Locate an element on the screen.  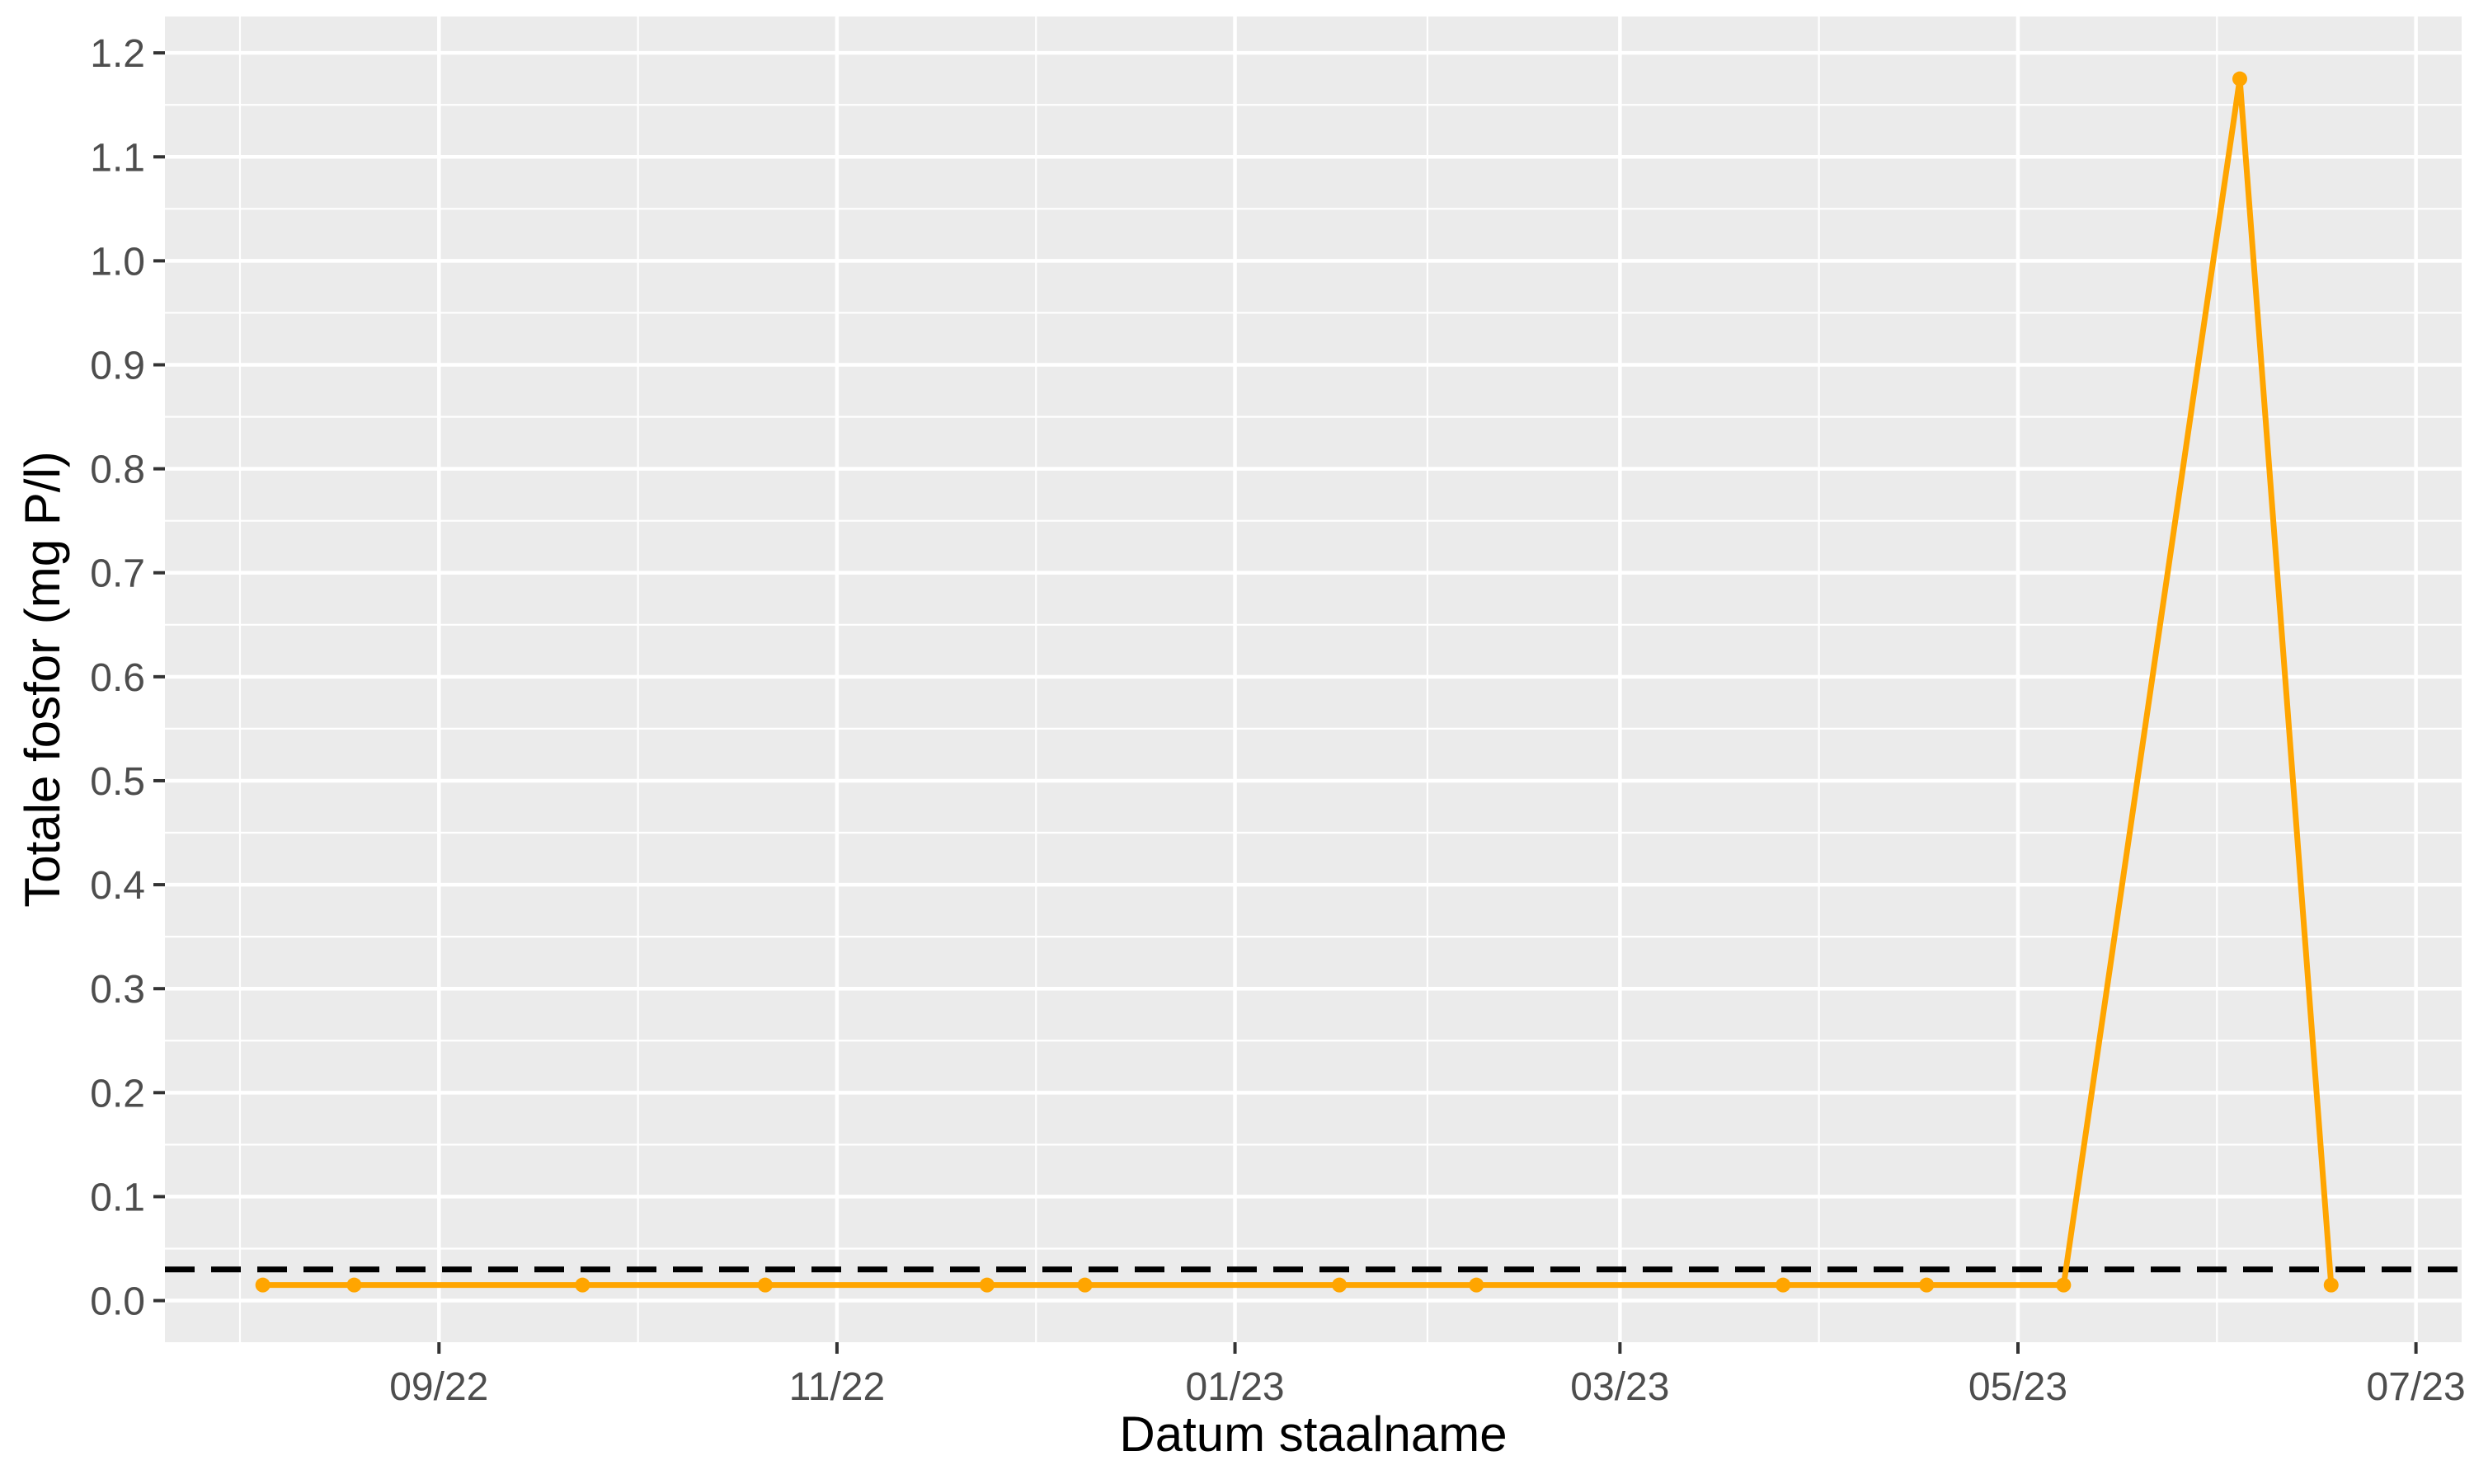
y-tick-label: 0.6 is located at coordinates (117, 678).